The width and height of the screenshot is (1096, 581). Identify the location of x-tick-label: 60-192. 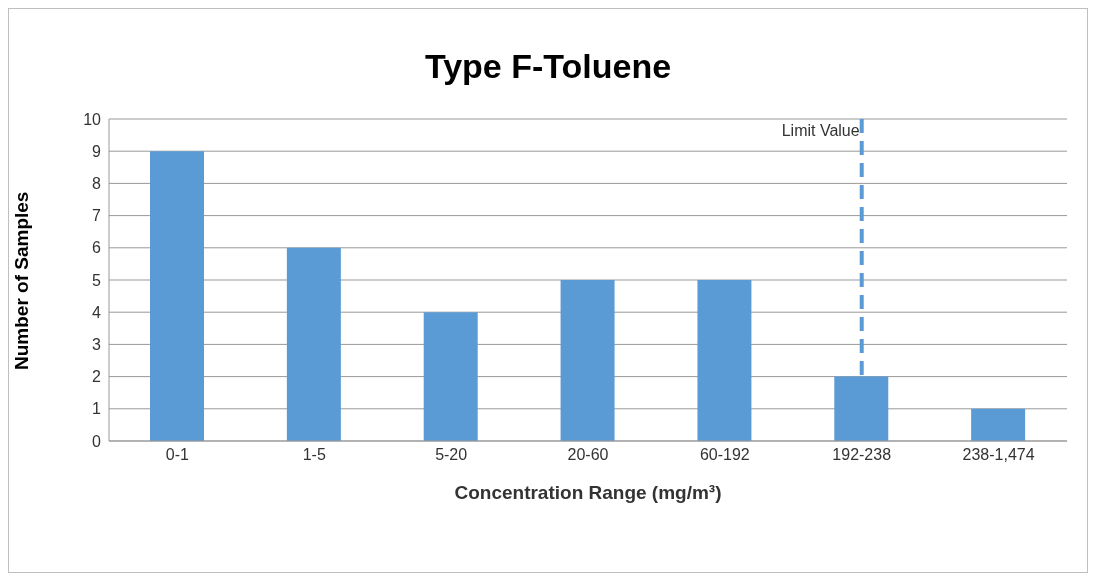
(724, 455).